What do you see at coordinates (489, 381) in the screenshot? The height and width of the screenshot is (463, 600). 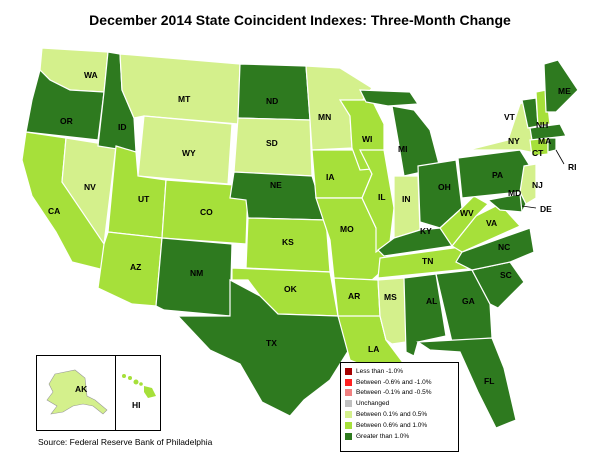 I see `label-FL: FL` at bounding box center [489, 381].